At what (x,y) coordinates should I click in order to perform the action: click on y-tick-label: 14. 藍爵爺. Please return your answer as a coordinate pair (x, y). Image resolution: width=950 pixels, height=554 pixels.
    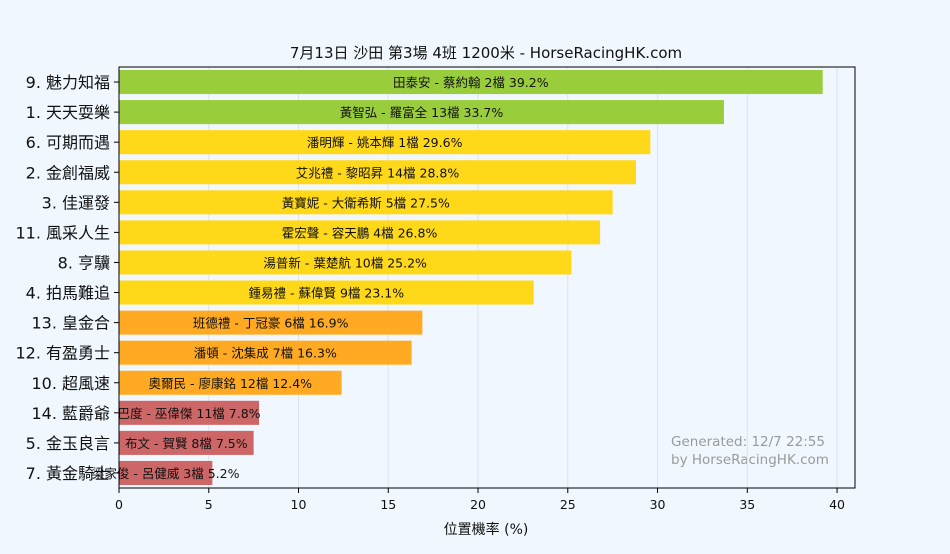
    Looking at the image, I should click on (70, 413).